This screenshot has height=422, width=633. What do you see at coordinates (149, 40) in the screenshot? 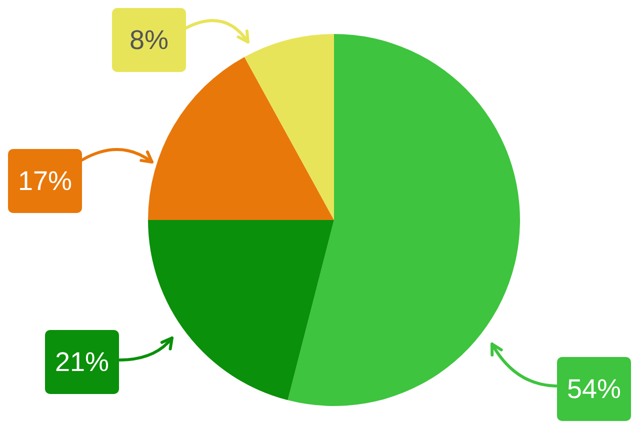
I see `data-label: 8%` at bounding box center [149, 40].